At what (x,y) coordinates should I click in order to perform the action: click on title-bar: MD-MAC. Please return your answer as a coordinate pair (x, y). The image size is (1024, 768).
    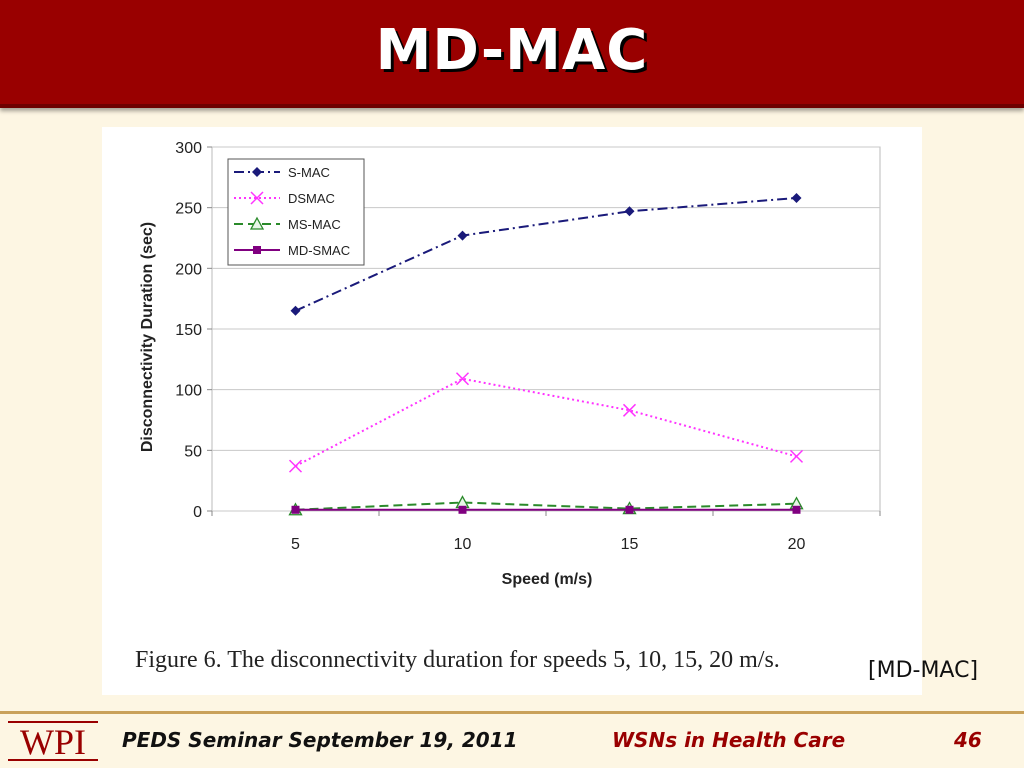
    Looking at the image, I should click on (512, 54).